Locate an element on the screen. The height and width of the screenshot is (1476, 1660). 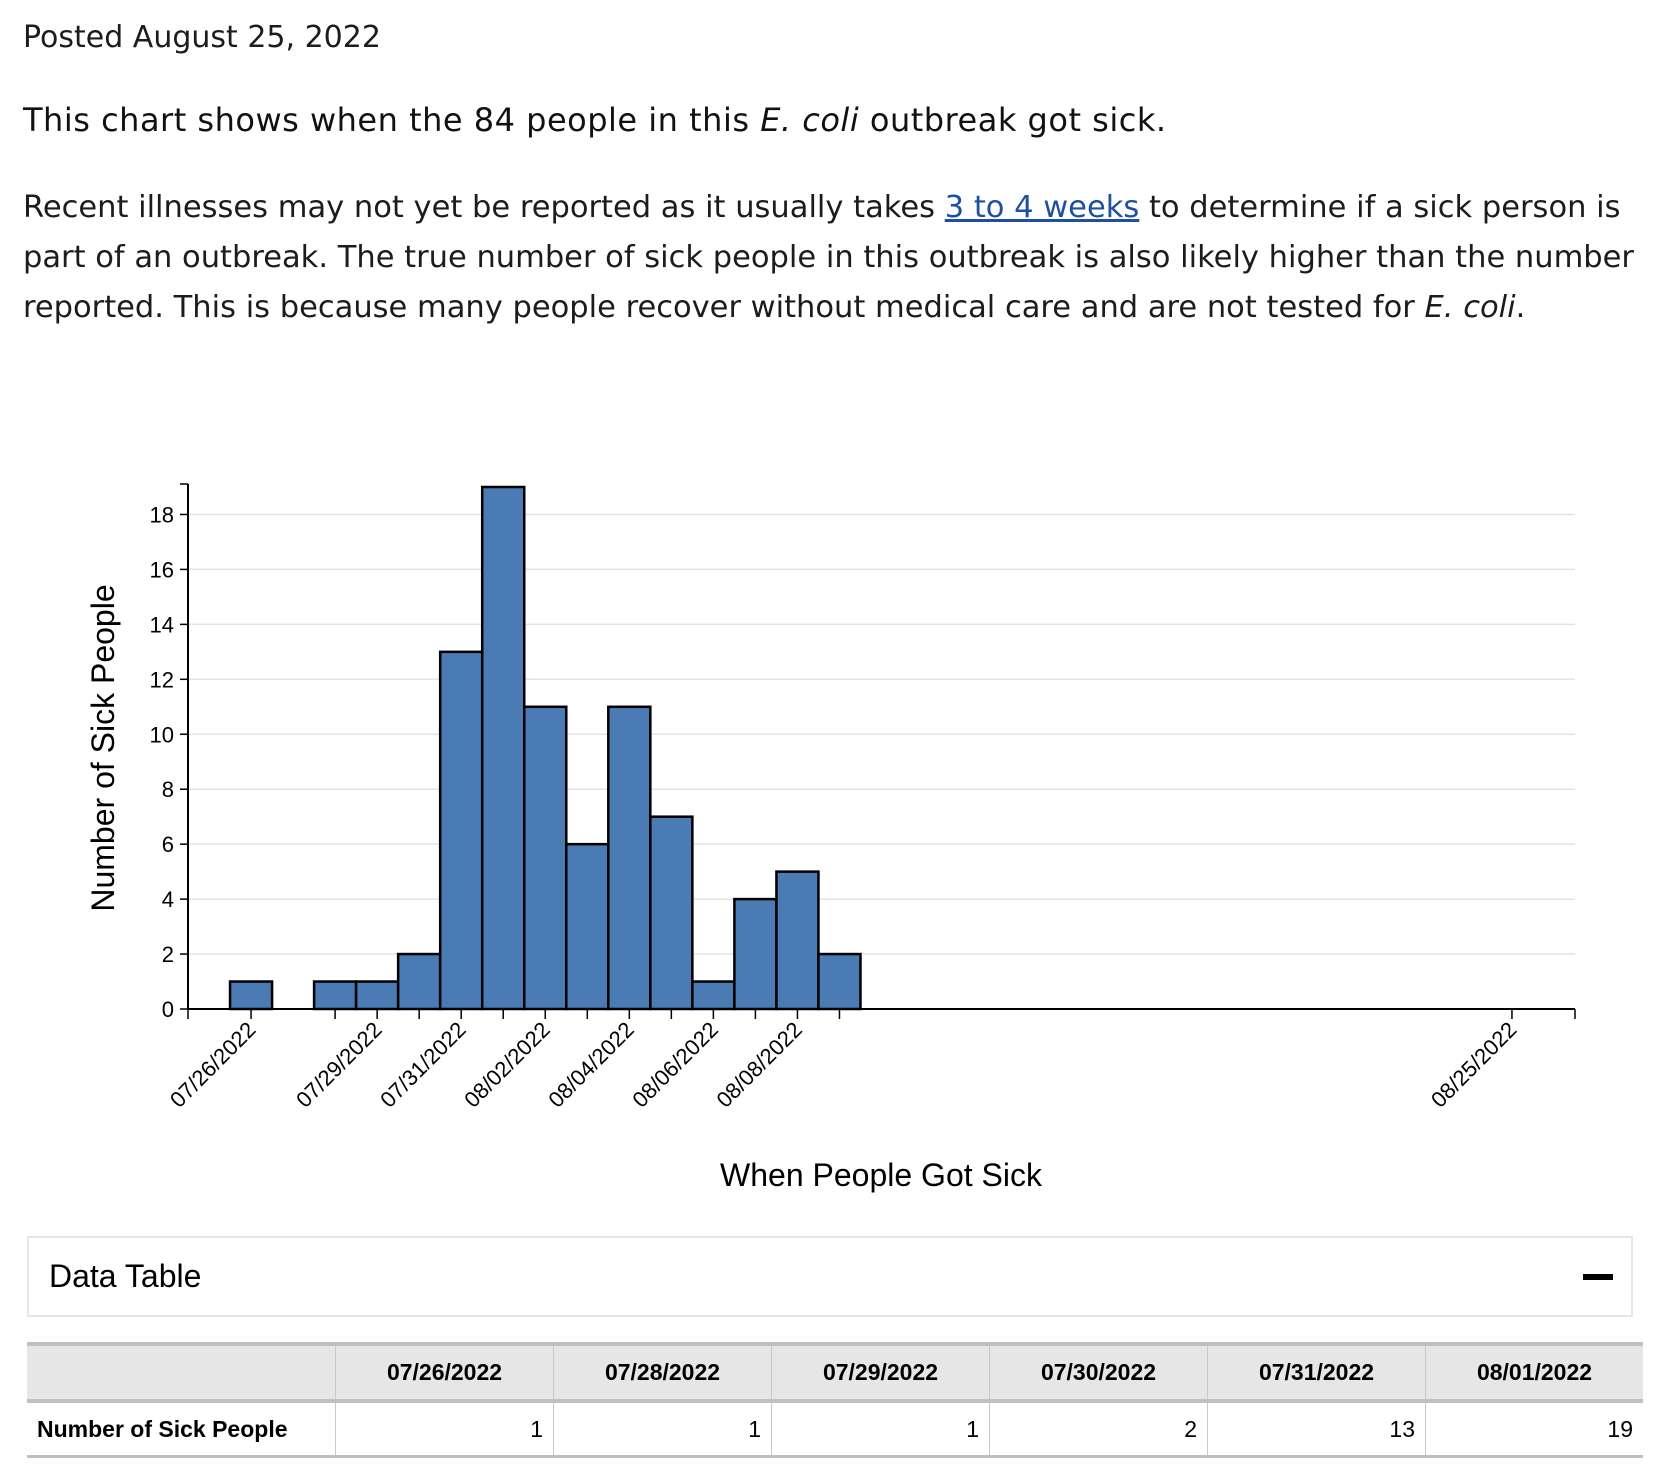
x-tick-label: 07/31/2022 is located at coordinates (423, 1065).